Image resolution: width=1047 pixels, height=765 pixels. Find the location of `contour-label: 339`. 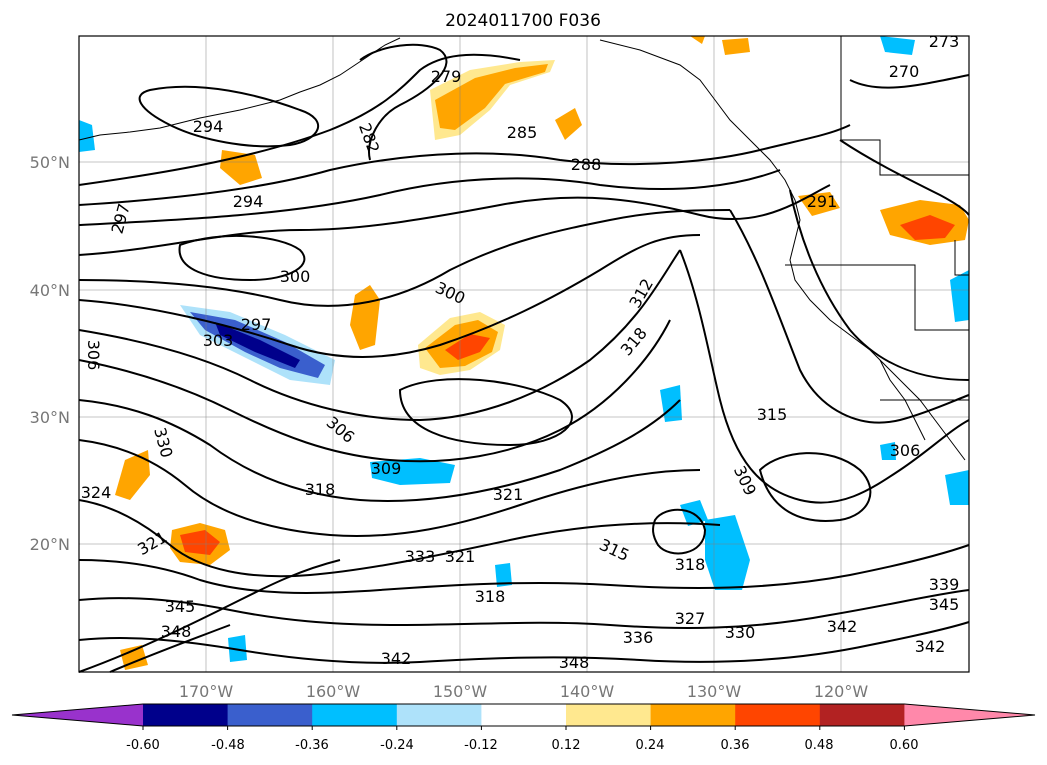

contour-label: 339 is located at coordinates (944, 584).